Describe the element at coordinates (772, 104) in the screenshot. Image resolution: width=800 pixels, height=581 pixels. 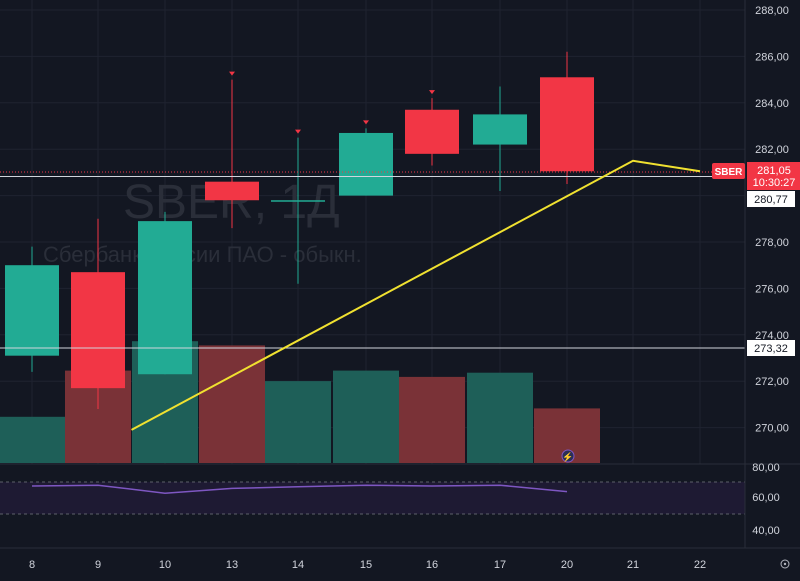
I see `price-tick-label: 284,00` at that location.